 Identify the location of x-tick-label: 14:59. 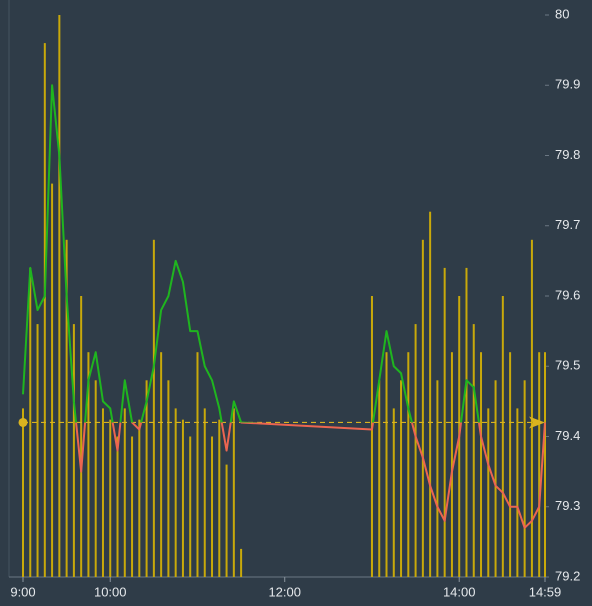
(545, 591).